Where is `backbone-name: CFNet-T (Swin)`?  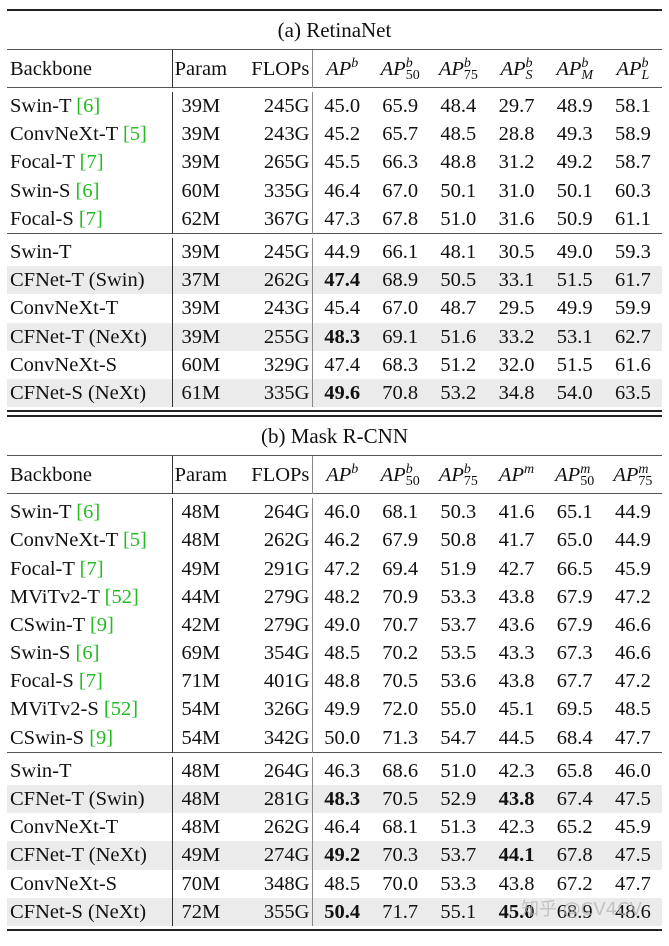 backbone-name: CFNet-T (Swin) is located at coordinates (77, 280).